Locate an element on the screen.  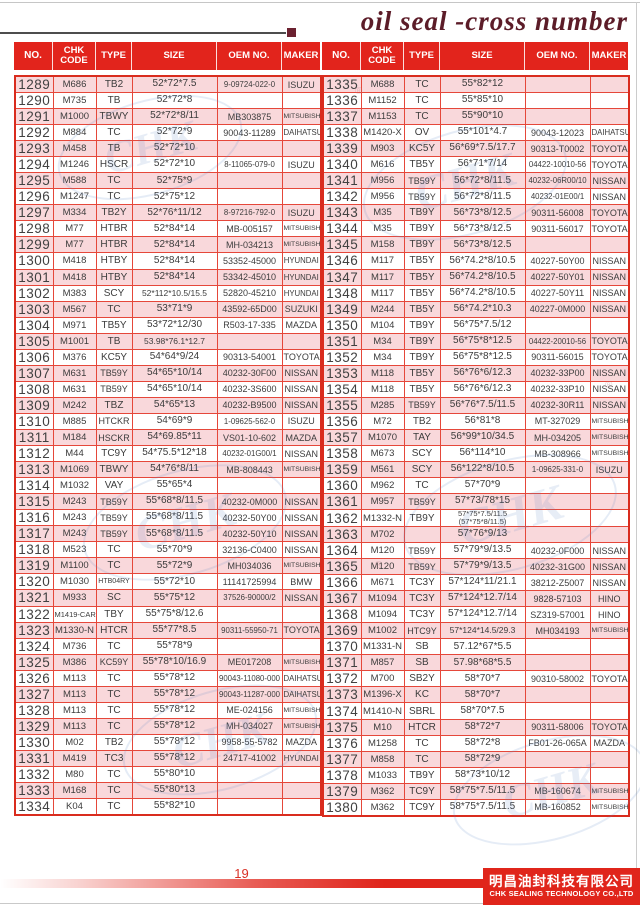
size-cell: 53*72*12/30 is located at coordinates (174, 325).